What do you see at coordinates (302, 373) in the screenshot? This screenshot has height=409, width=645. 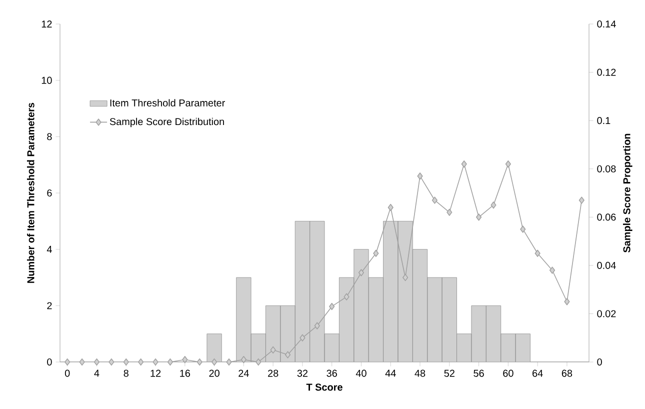 I see `x-tick-label: 32` at bounding box center [302, 373].